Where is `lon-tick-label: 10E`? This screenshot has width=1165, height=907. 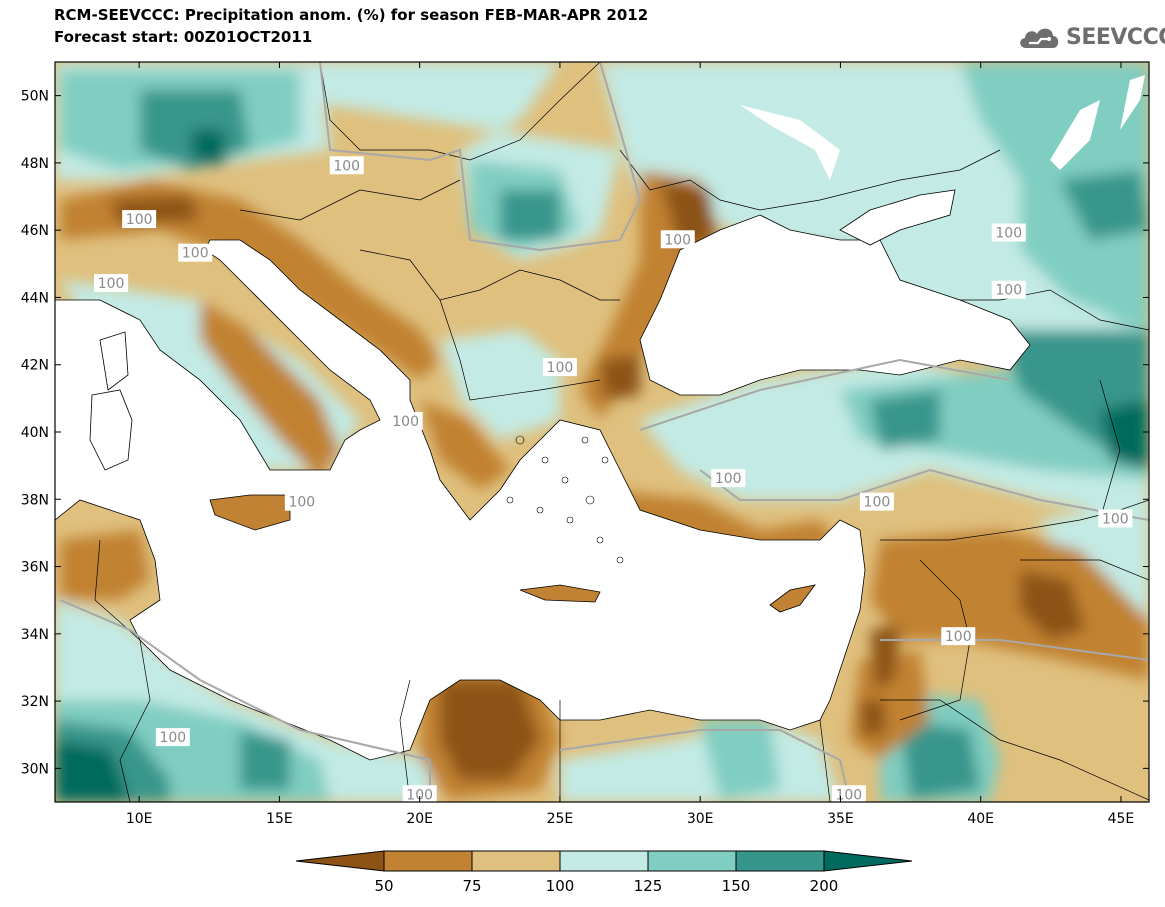 lon-tick-label: 10E is located at coordinates (139, 819).